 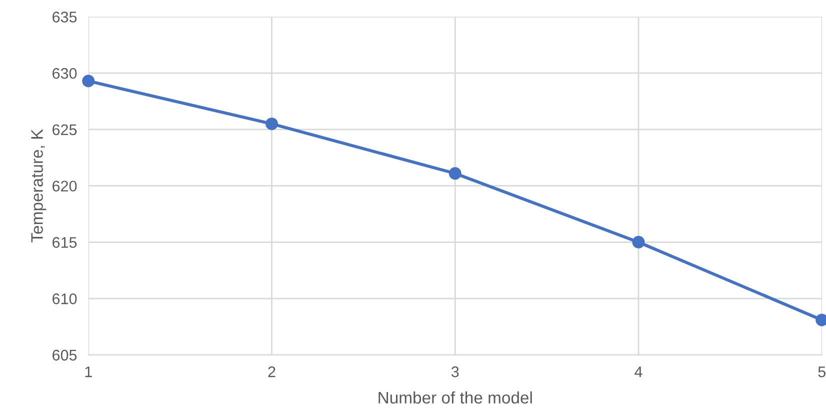 What do you see at coordinates (64, 17) in the screenshot?
I see `y-tick-label: 635` at bounding box center [64, 17].